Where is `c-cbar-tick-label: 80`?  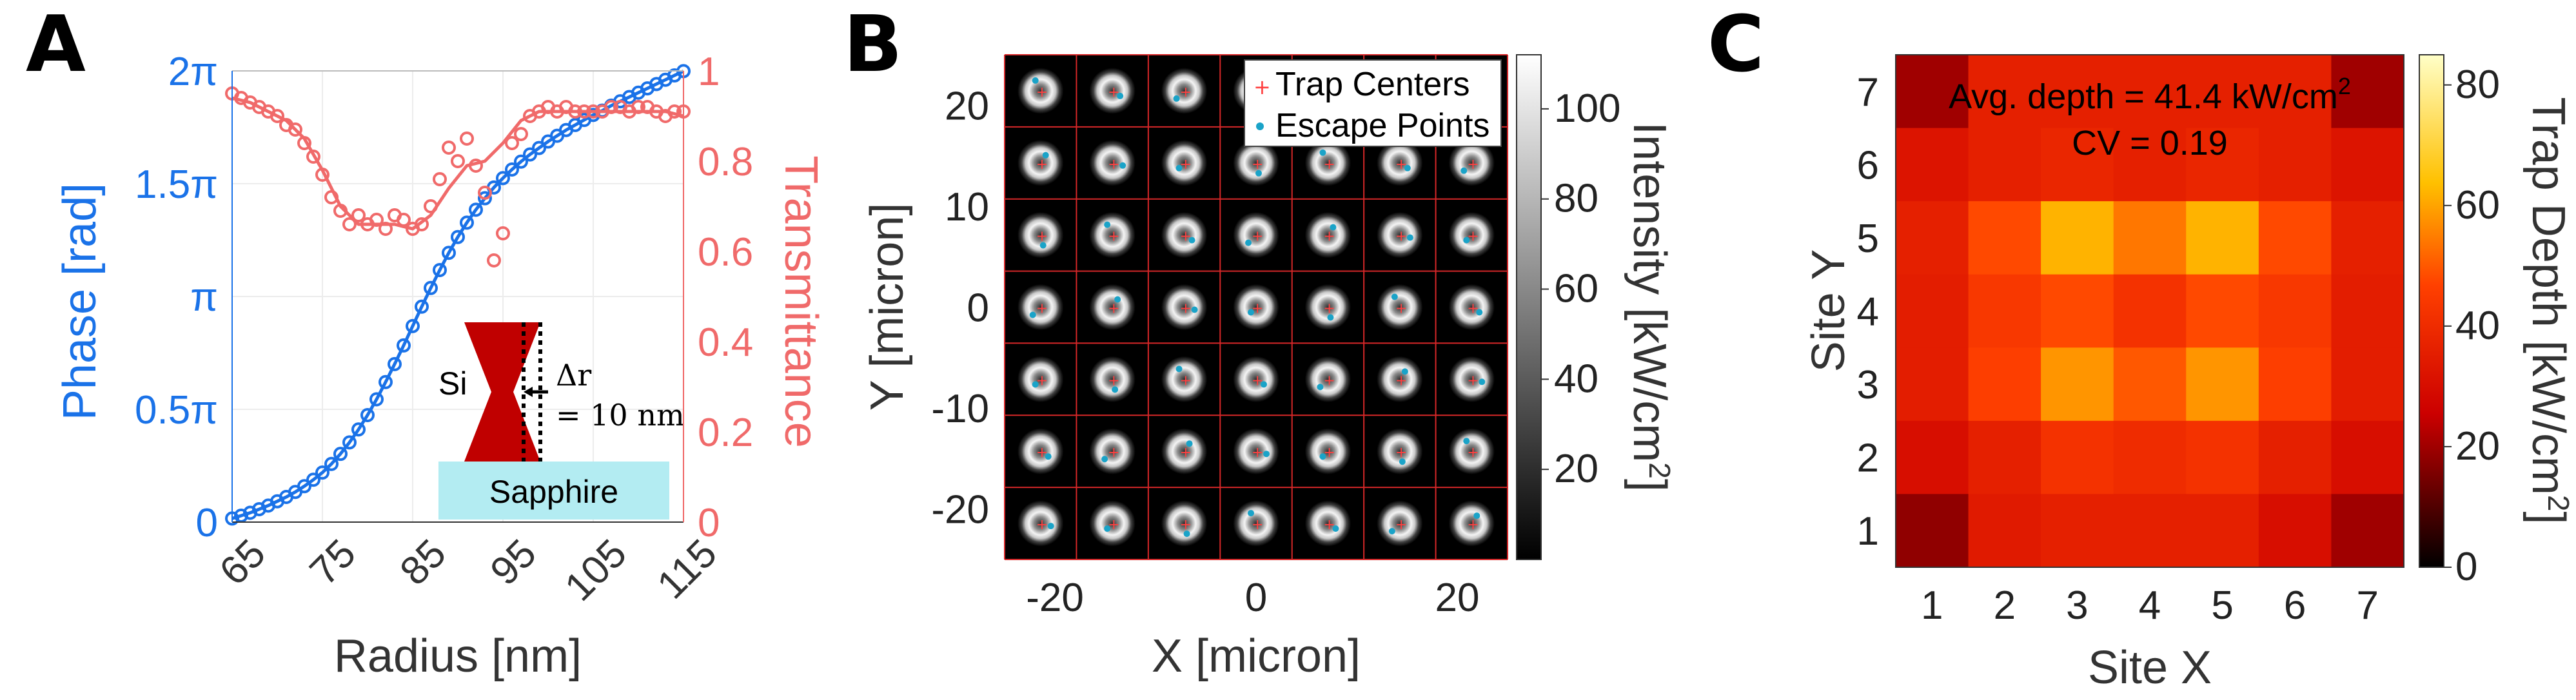
c-cbar-tick-label: 80 is located at coordinates (2477, 85).